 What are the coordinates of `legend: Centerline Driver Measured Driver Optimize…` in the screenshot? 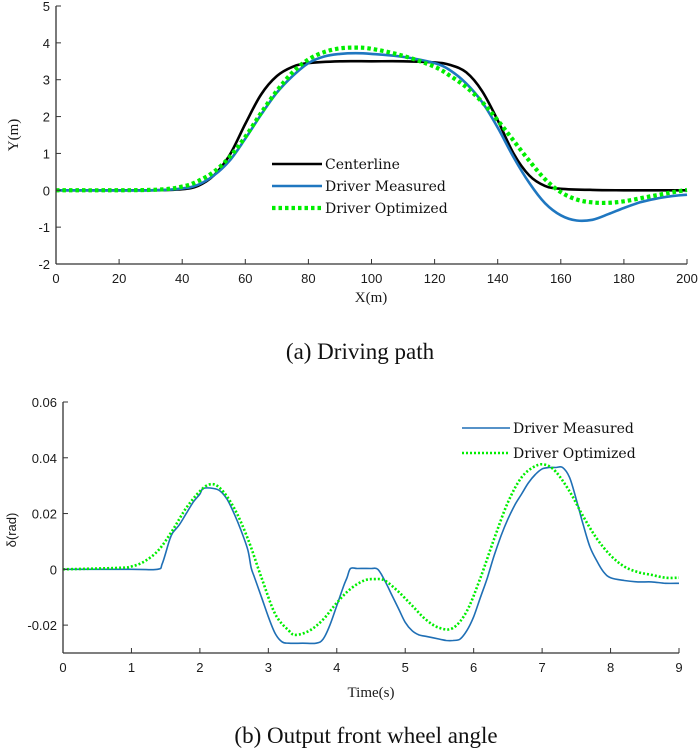 It's located at (360, 187).